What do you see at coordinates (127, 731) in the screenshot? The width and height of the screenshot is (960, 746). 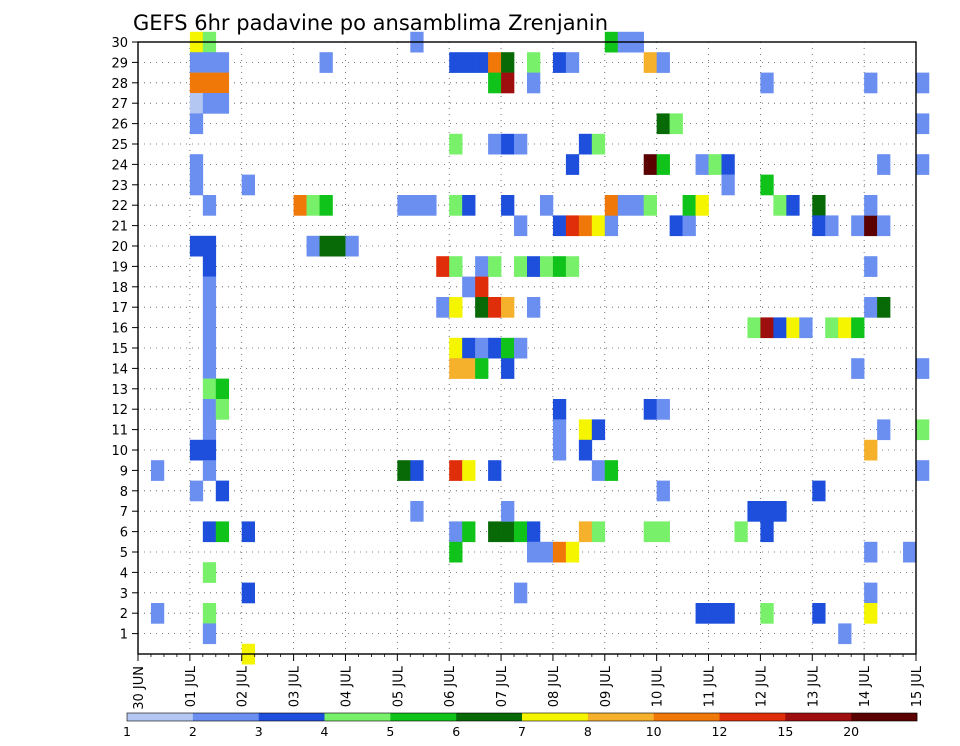 I see `legend-label: 1` at bounding box center [127, 731].